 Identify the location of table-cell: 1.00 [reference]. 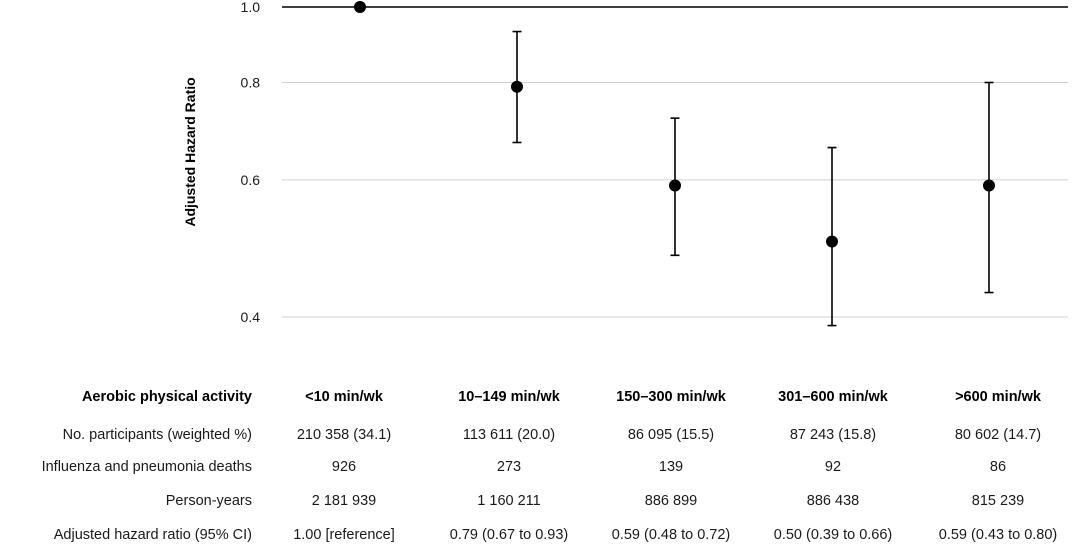
(344, 535).